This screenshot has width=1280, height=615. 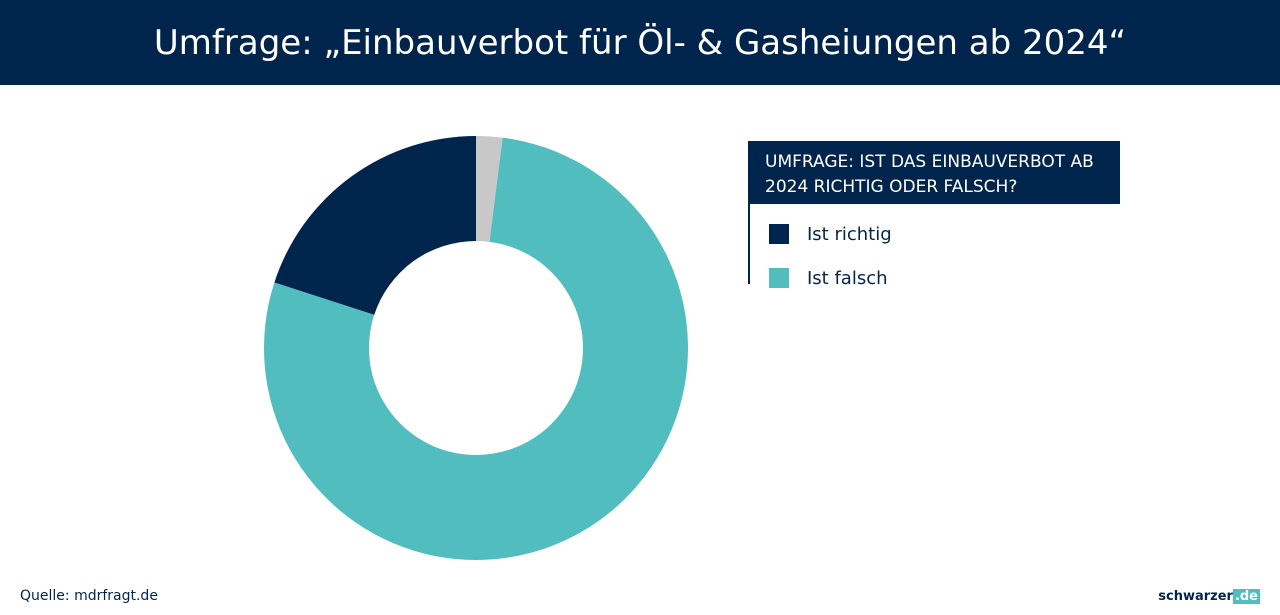 I want to click on brand-logo: schwarzer .de, so click(x=1209, y=596).